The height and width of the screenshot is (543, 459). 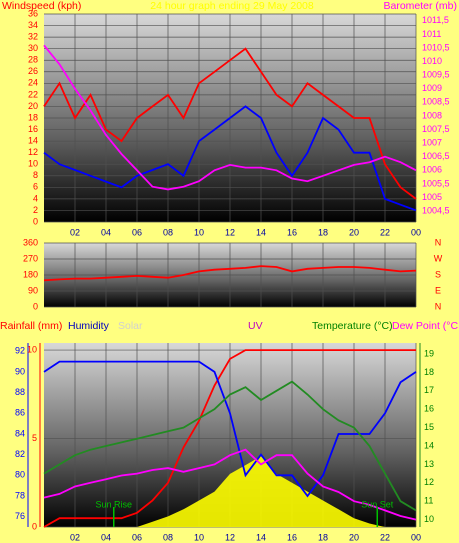 I want to click on y-tick-label: 20, so click(x=33, y=106).